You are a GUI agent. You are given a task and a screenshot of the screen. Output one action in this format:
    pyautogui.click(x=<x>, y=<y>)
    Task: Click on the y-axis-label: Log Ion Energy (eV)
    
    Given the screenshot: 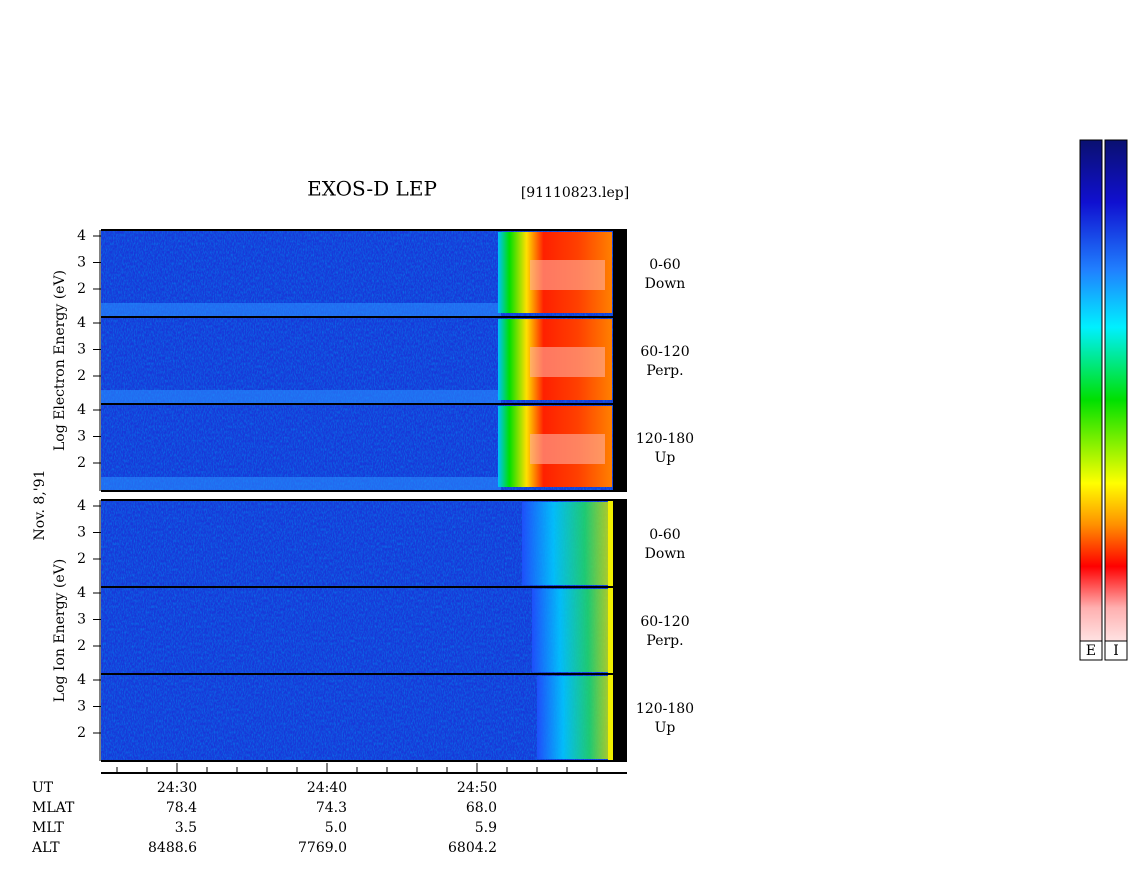 What is the action you would take?
    pyautogui.click(x=60, y=630)
    